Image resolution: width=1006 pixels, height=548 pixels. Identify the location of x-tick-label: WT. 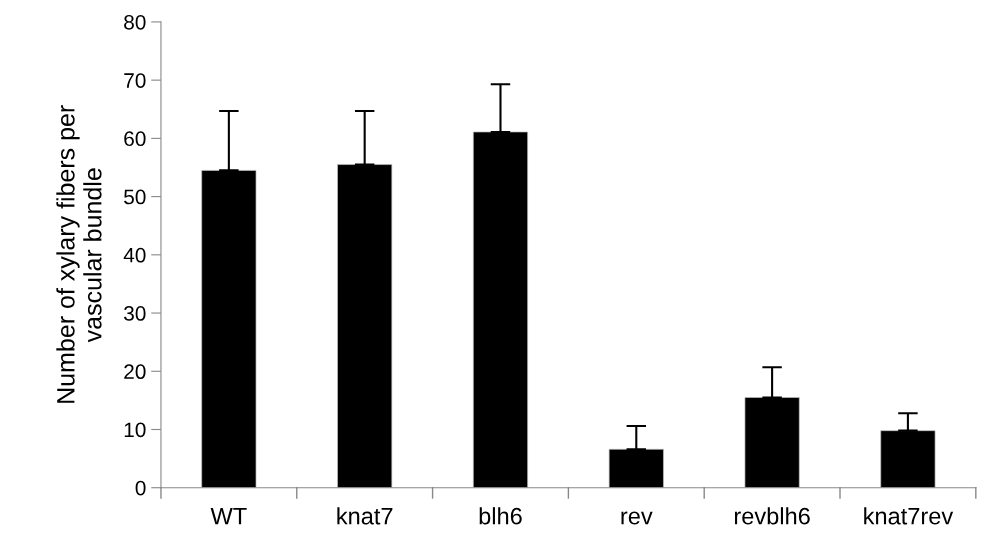
(228, 516).